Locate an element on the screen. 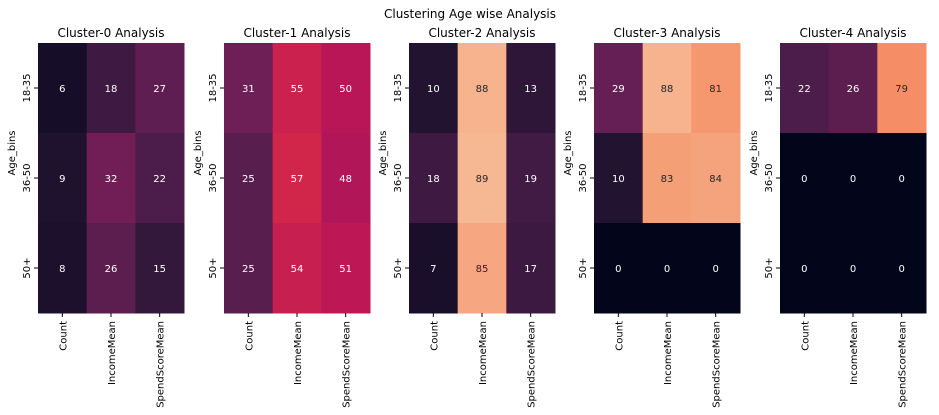 The width and height of the screenshot is (939, 415). cell-value-label: 22 is located at coordinates (159, 179).